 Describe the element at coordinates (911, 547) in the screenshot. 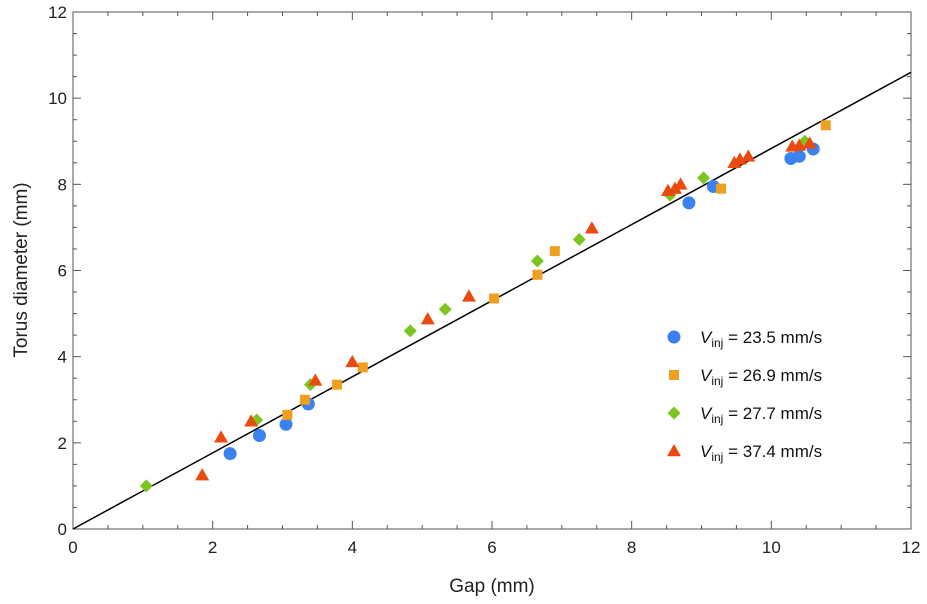

I see `x-tick-label: 12` at that location.